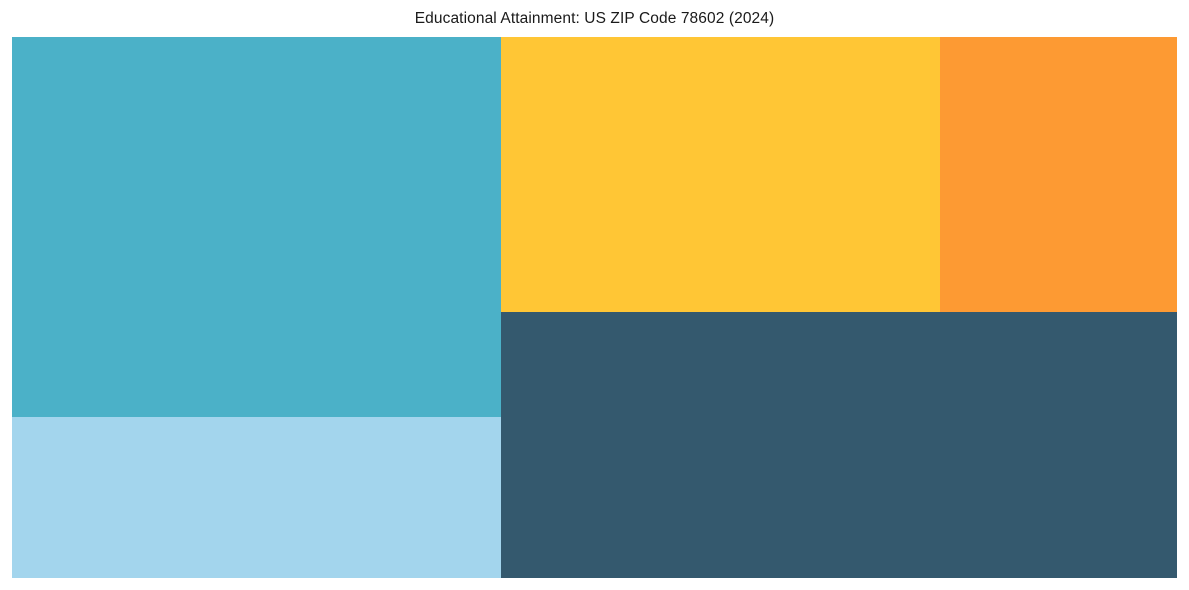 The image size is (1189, 590). I want to click on treemap-tile-bachelors-degree: Bachelor's degree 10.1, so click(1058, 174).